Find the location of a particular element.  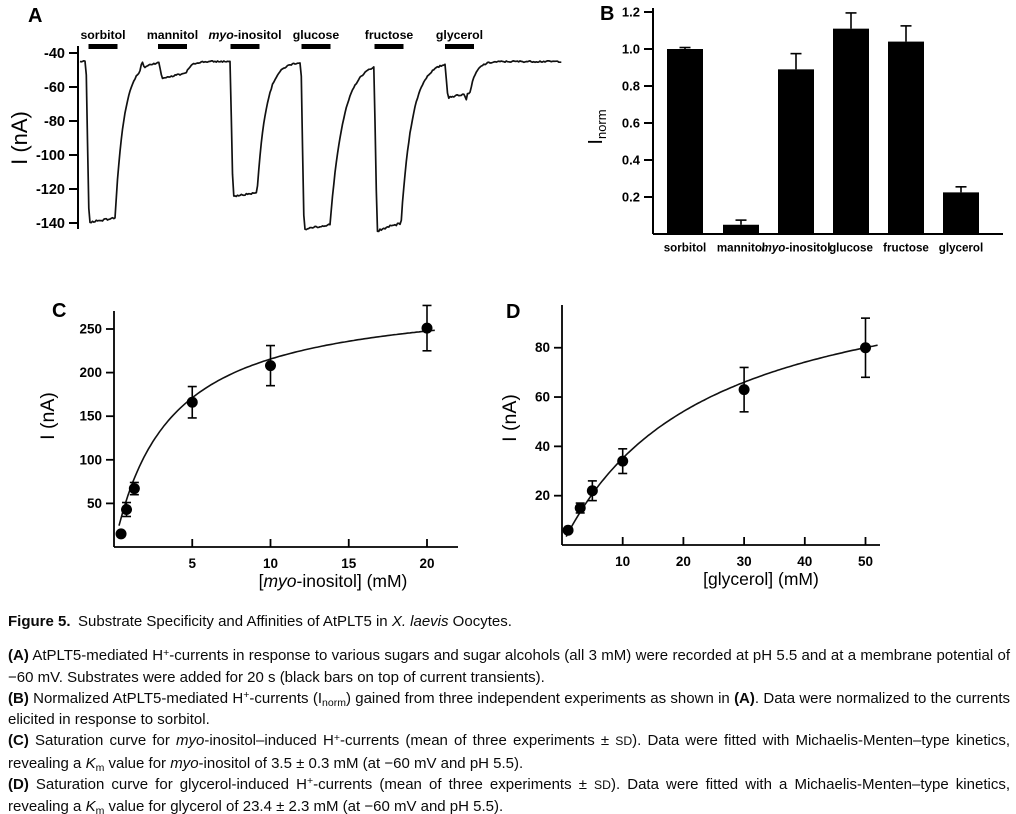

panel-d-glycerol-saturation-curve: 10 20 30 40 50 20 40 60 80 [glycerol] (mM) I (nA) is located at coordinates (689, 447).